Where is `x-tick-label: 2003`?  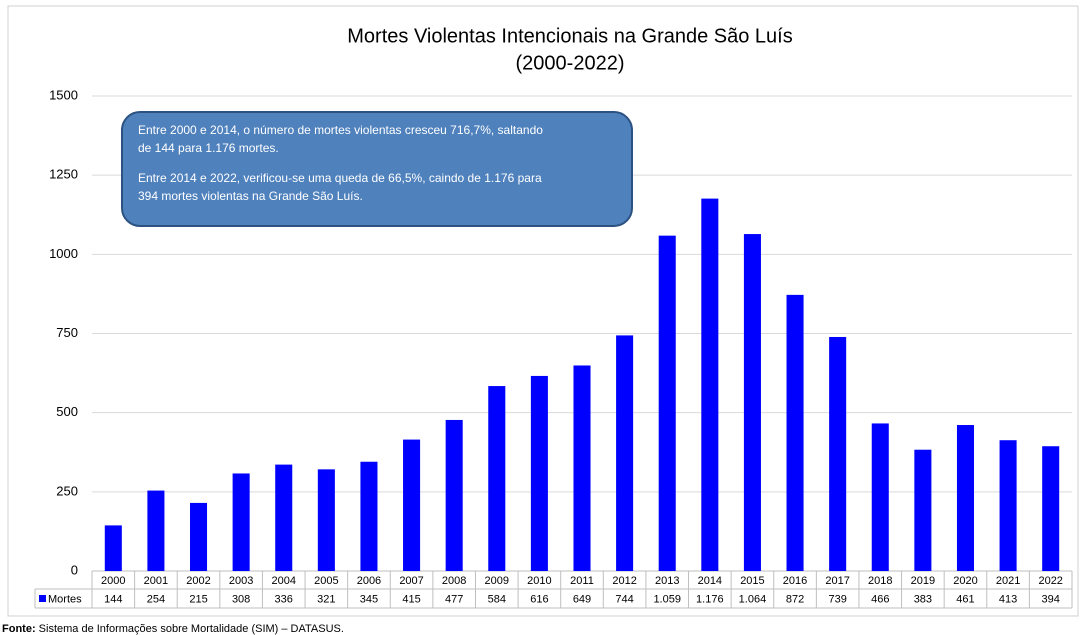
x-tick-label: 2003 is located at coordinates (241, 581).